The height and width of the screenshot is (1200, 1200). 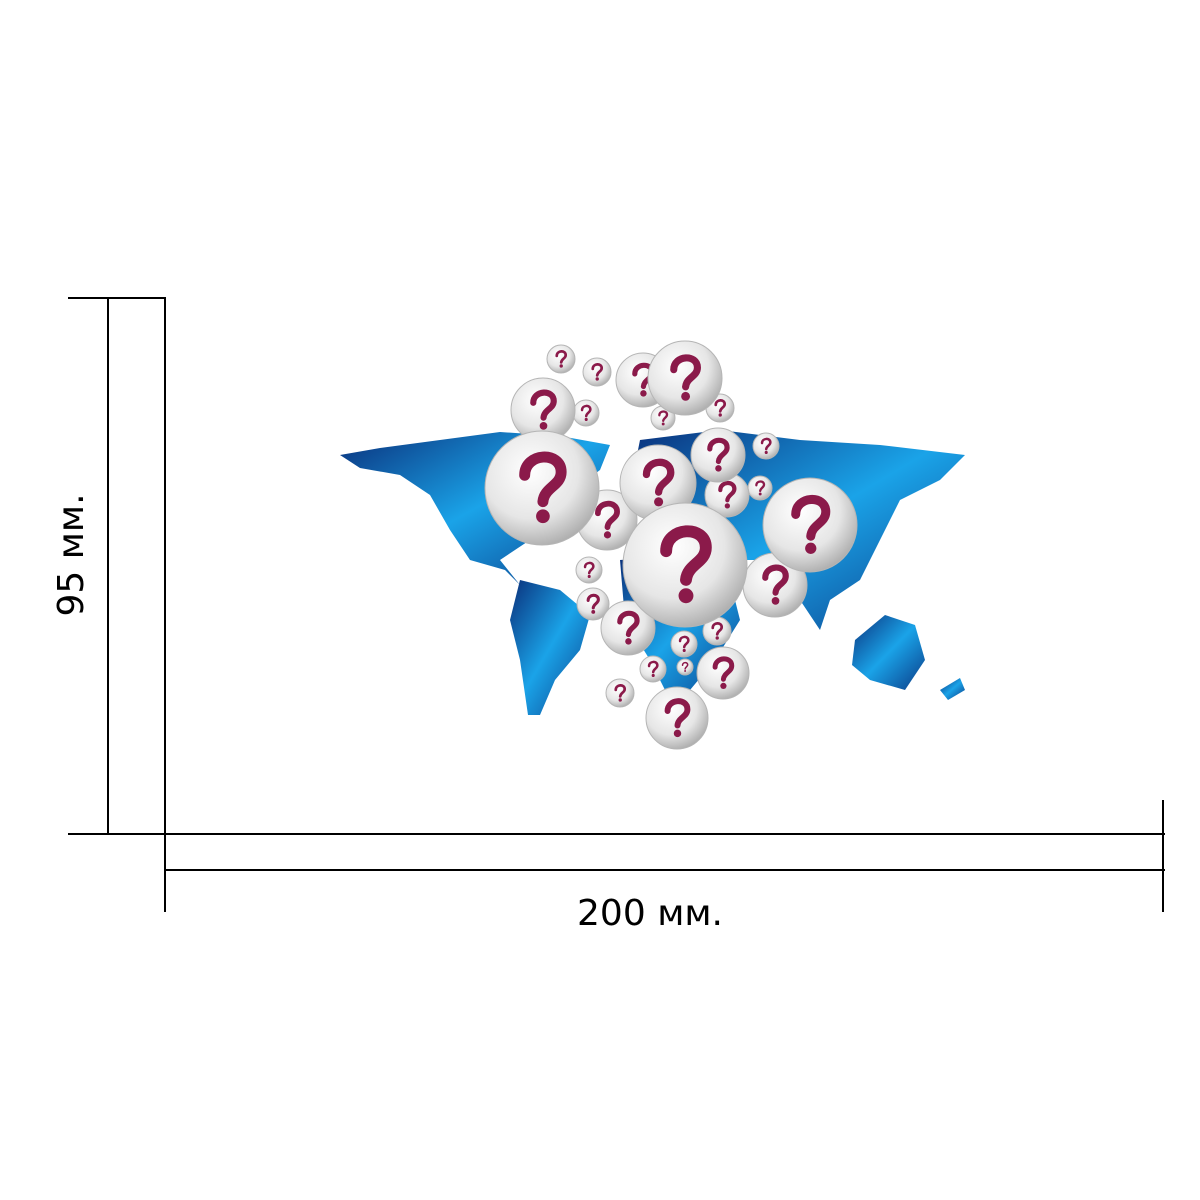 I want to click on width-label: 200 мм., so click(x=650, y=913).